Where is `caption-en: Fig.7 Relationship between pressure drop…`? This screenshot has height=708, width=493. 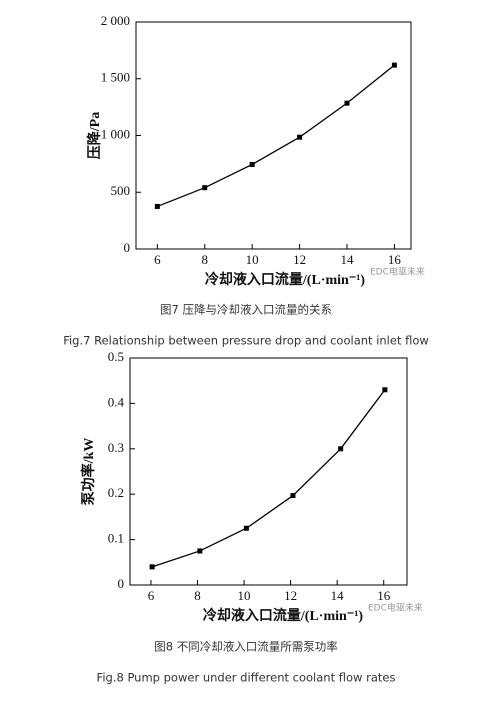
caption-en: Fig.7 Relationship between pressure drop… is located at coordinates (246, 341).